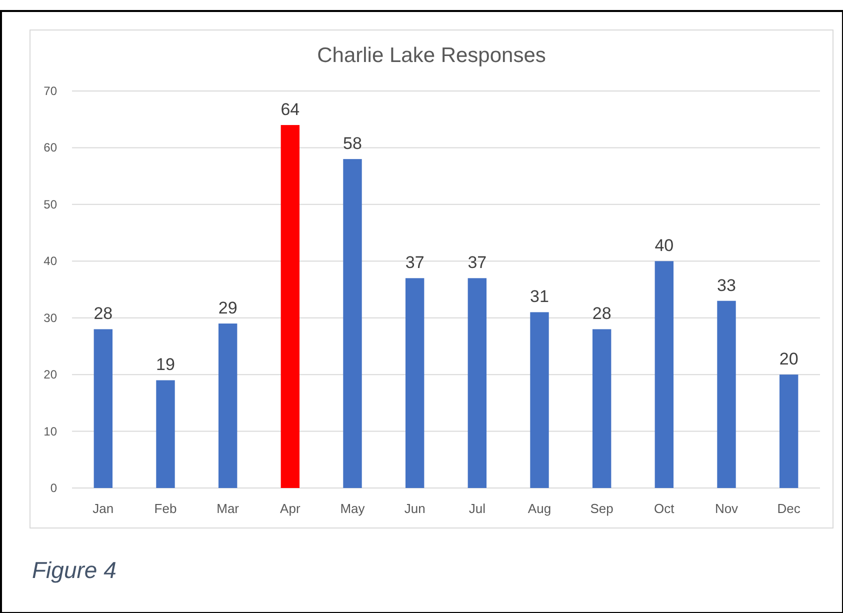 The image size is (843, 613). I want to click on data-label: 40, so click(664, 246).